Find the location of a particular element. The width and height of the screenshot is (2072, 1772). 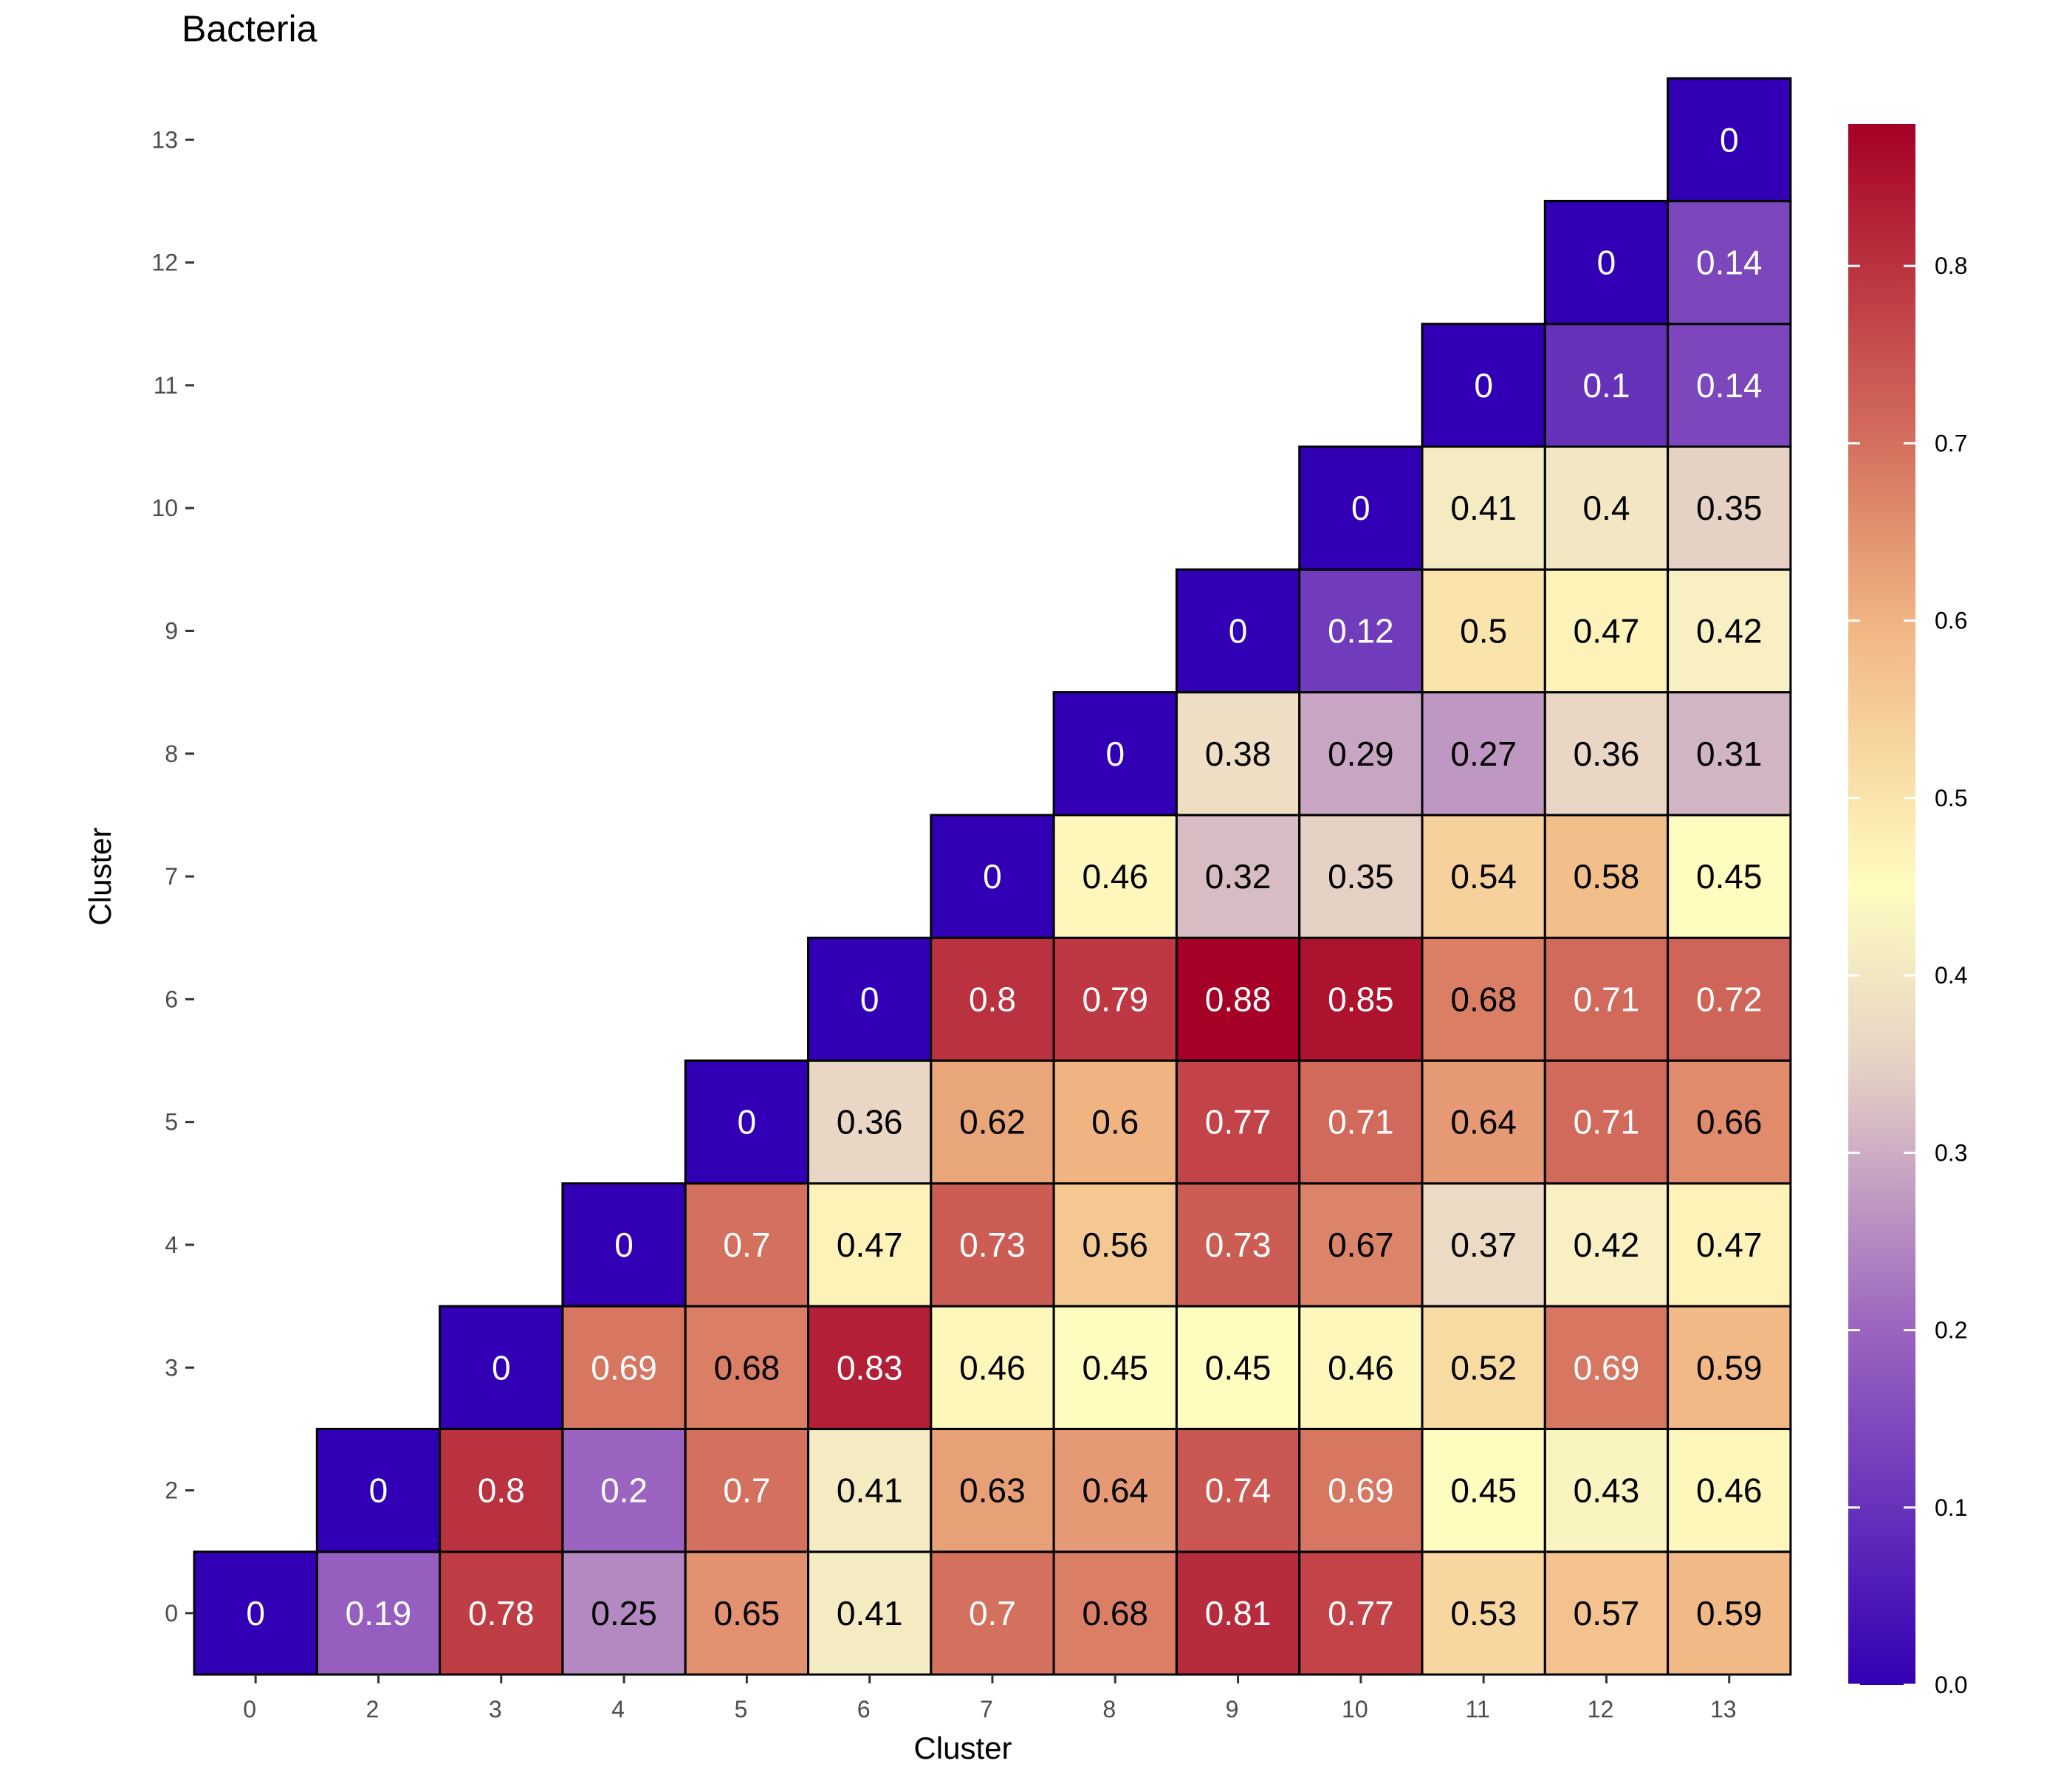

cell-value-label: 0.8 is located at coordinates (993, 999).